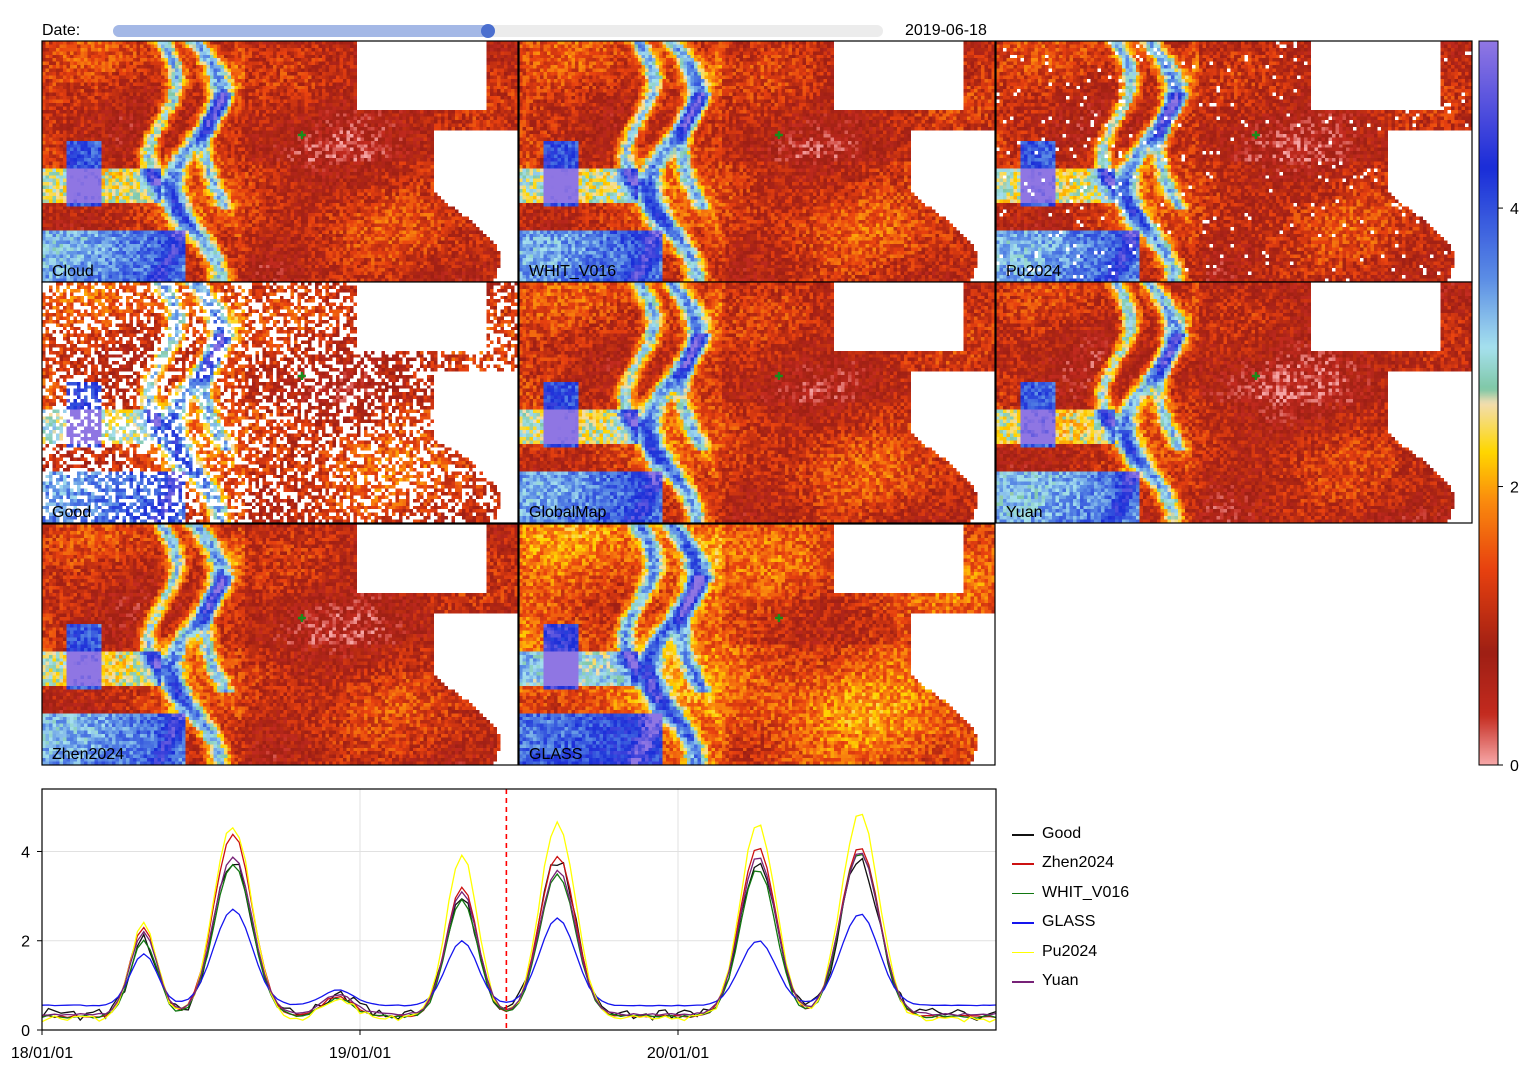 The width and height of the screenshot is (1540, 1080). What do you see at coordinates (567, 512) in the screenshot?
I see `map-panel-label: GlobalMap` at bounding box center [567, 512].